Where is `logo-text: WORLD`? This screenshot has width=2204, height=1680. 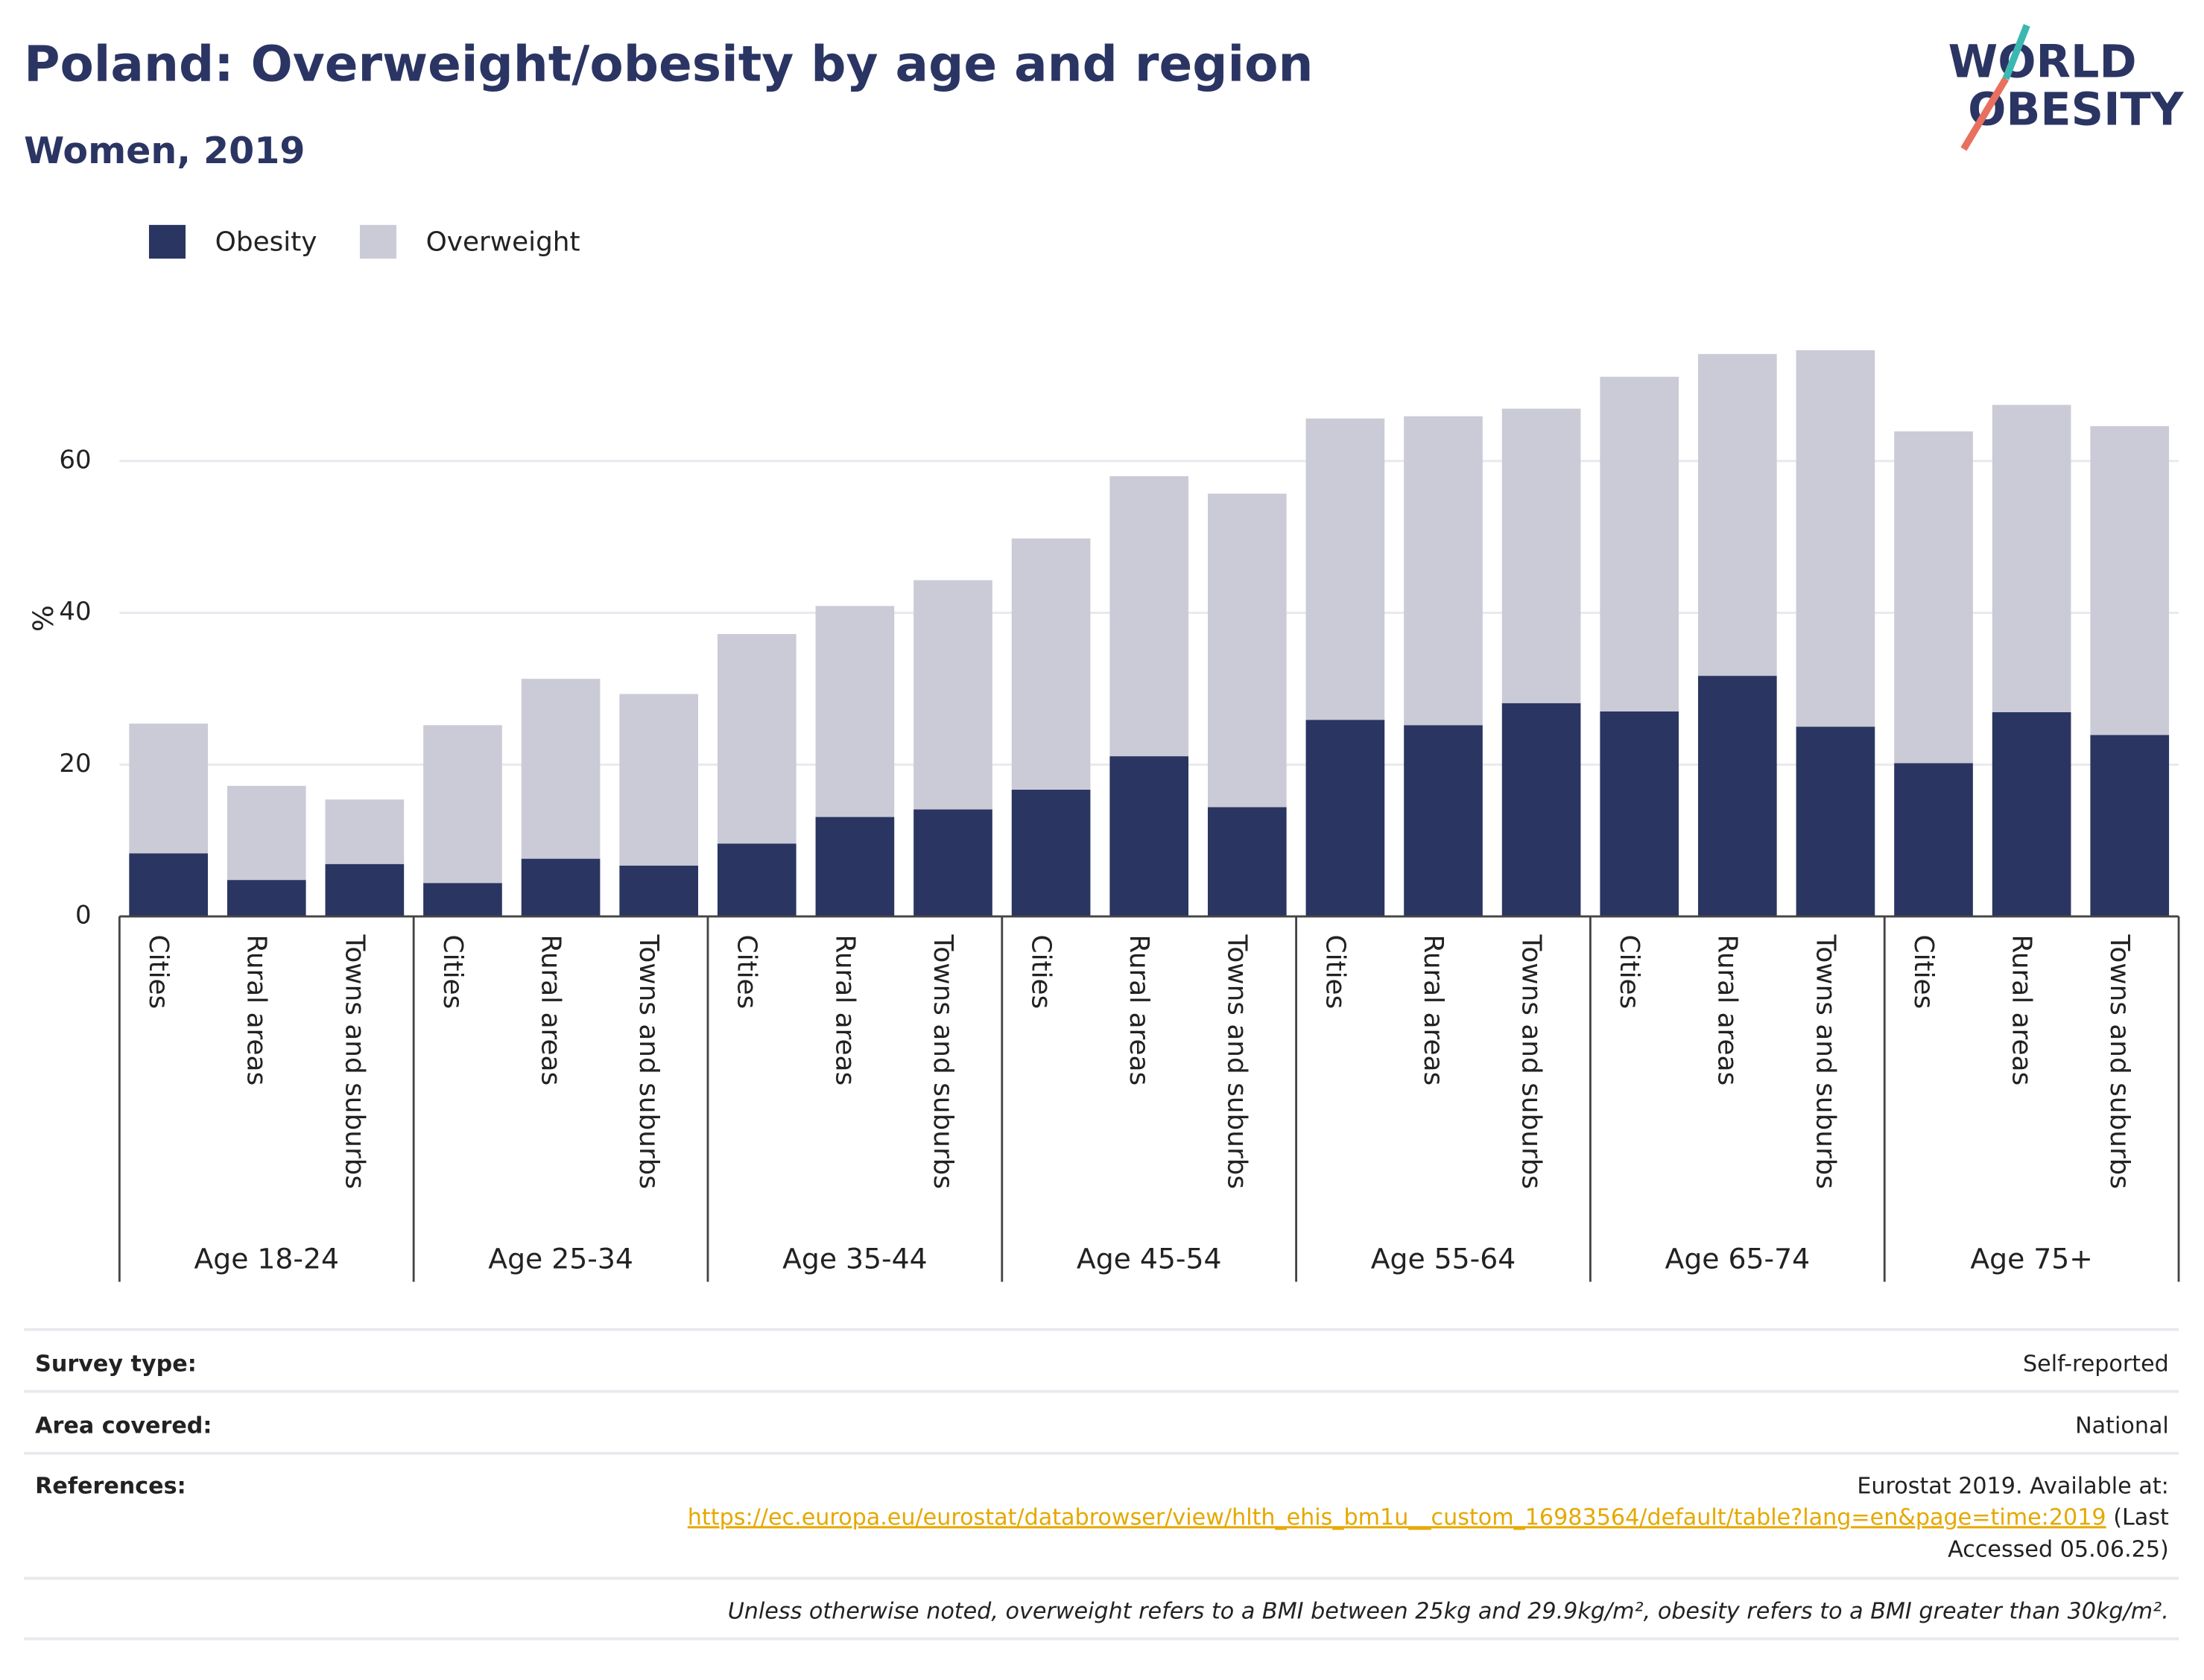 logo-text: WORLD is located at coordinates (2042, 62).